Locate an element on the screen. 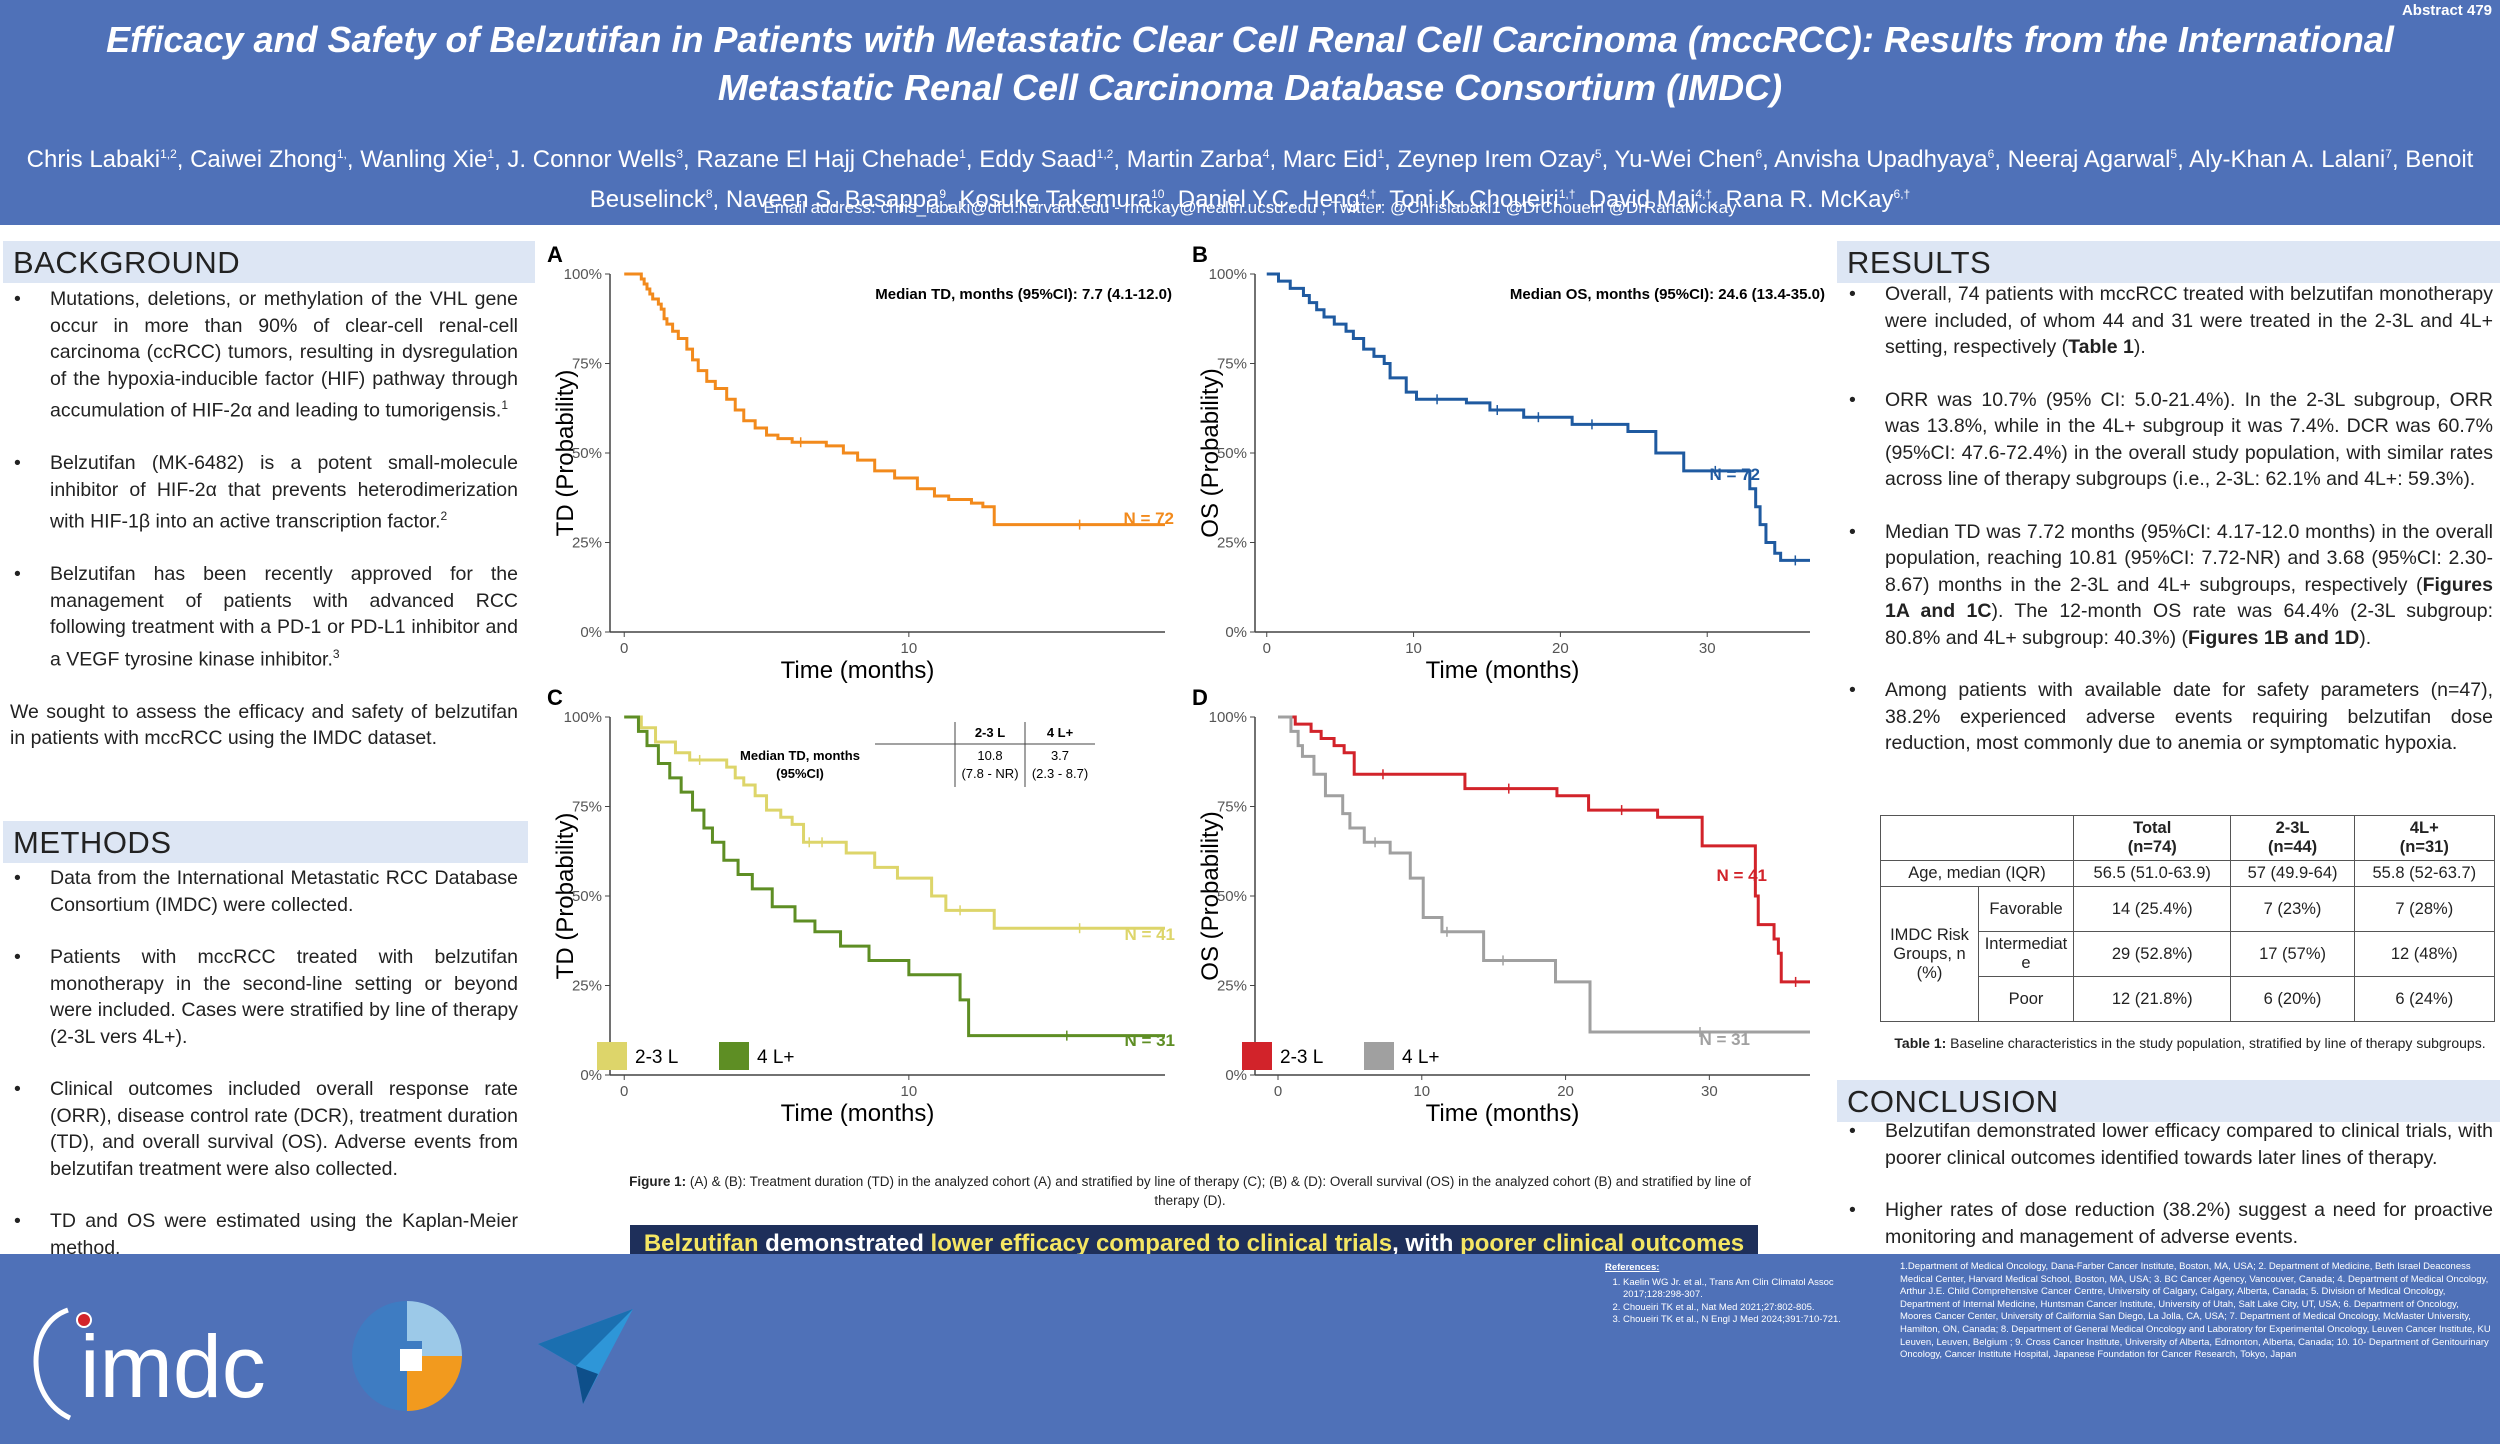 This screenshot has width=2500, height=1444. author: David Maj4,† is located at coordinates (1650, 199).